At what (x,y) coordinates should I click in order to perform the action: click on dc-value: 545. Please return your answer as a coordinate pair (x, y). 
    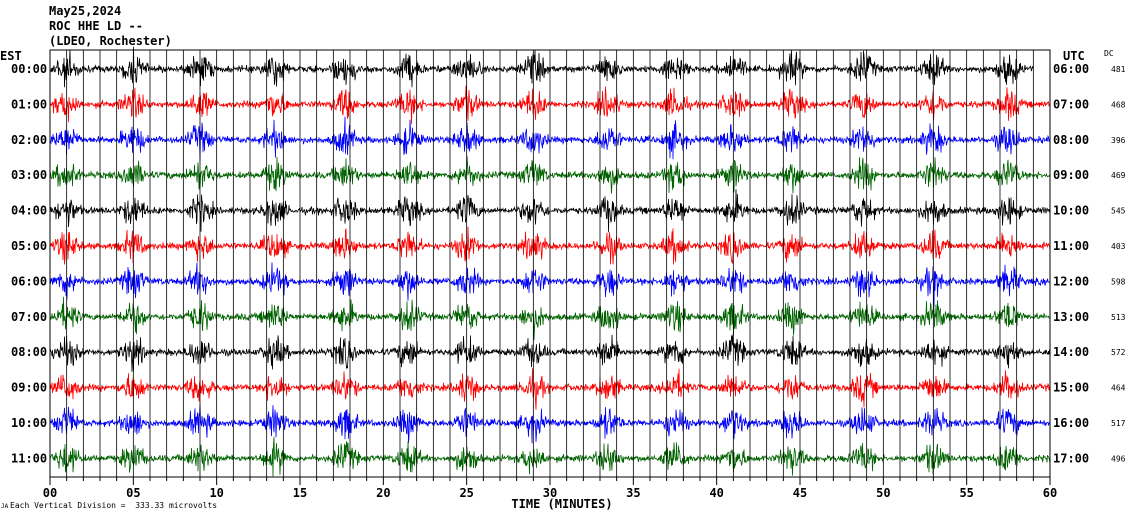
    Looking at the image, I should click on (1118, 211).